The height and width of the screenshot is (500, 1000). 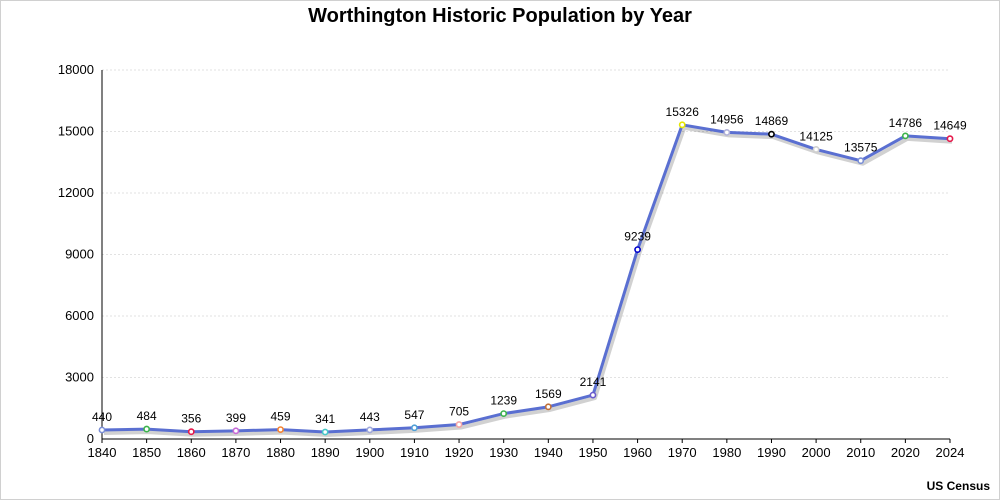 I want to click on x-tick-label: 1860, so click(x=191, y=452).